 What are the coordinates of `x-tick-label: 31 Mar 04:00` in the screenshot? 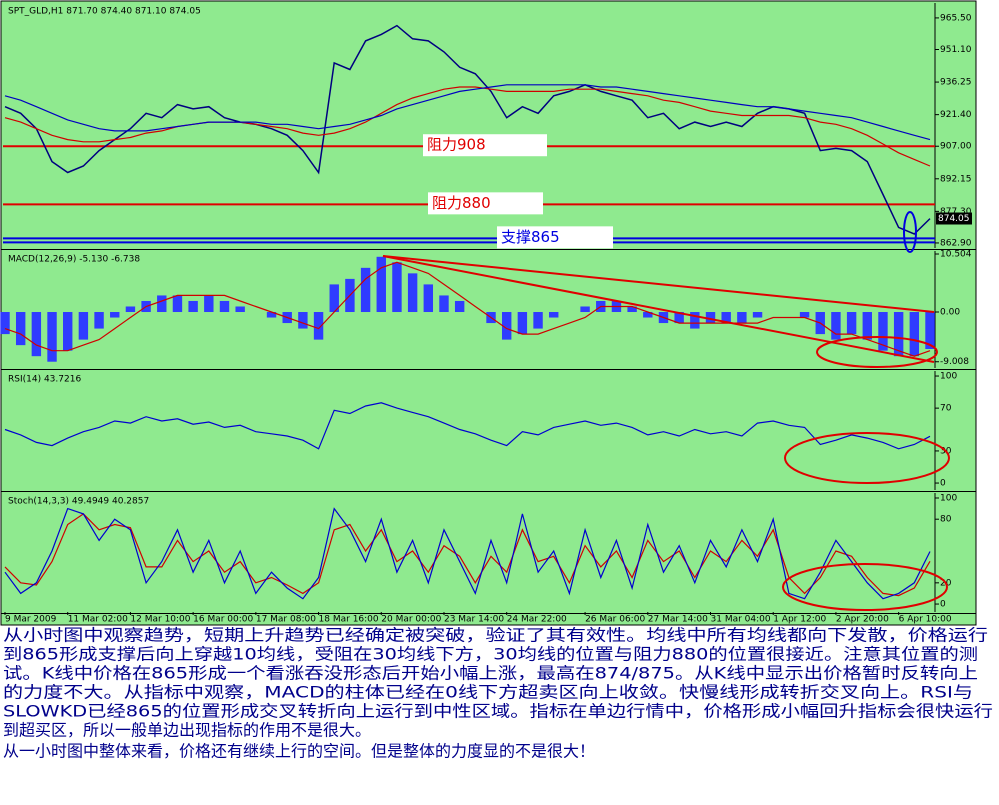 It's located at (741, 620).